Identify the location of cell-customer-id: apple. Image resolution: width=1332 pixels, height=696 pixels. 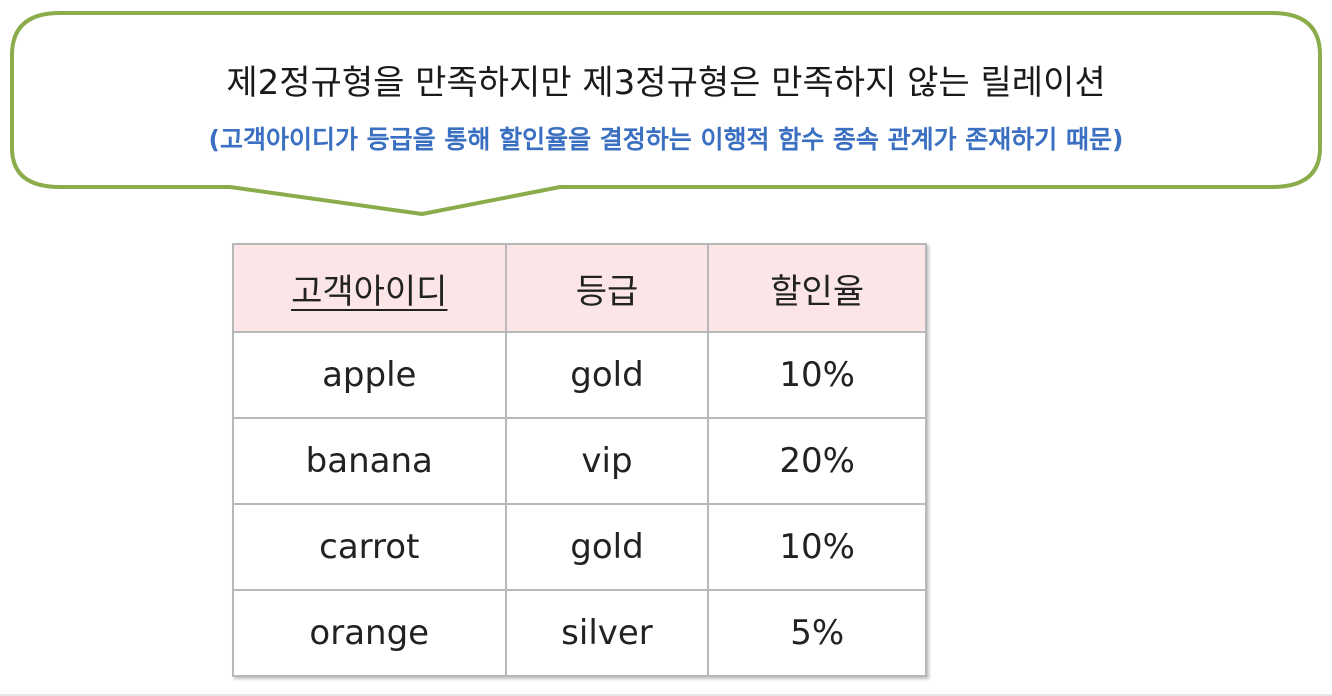
(369, 375).